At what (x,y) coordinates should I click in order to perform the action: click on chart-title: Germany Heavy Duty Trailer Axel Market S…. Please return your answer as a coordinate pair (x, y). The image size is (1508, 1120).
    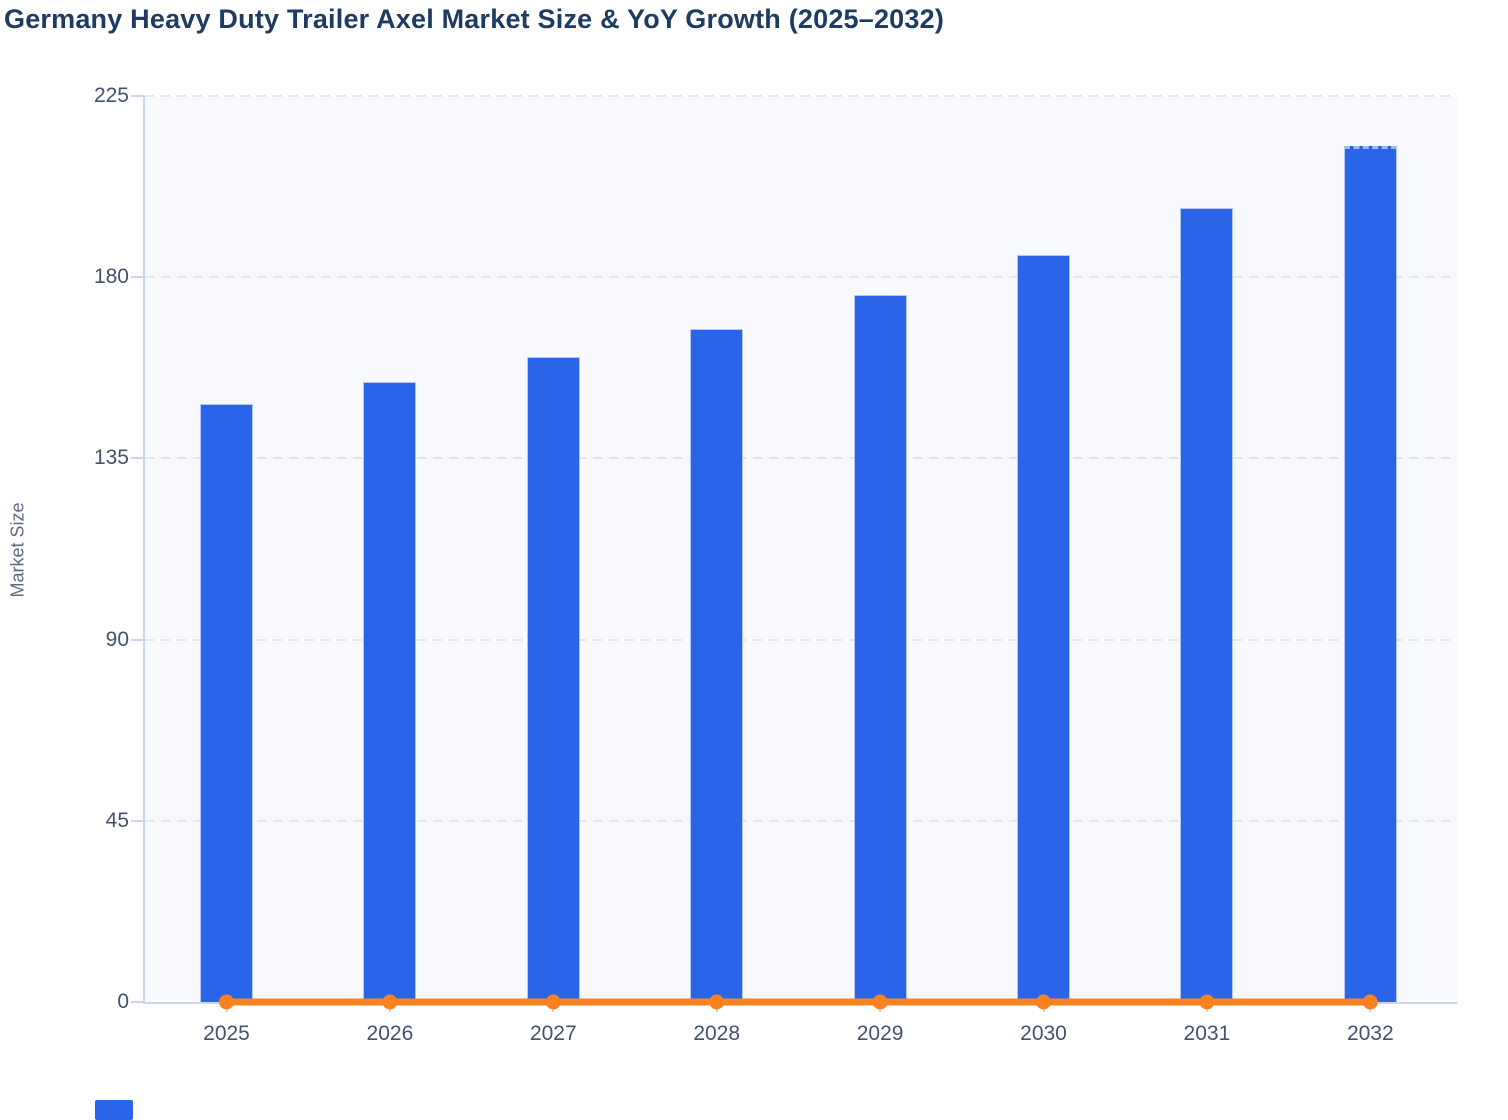
    Looking at the image, I should click on (474, 19).